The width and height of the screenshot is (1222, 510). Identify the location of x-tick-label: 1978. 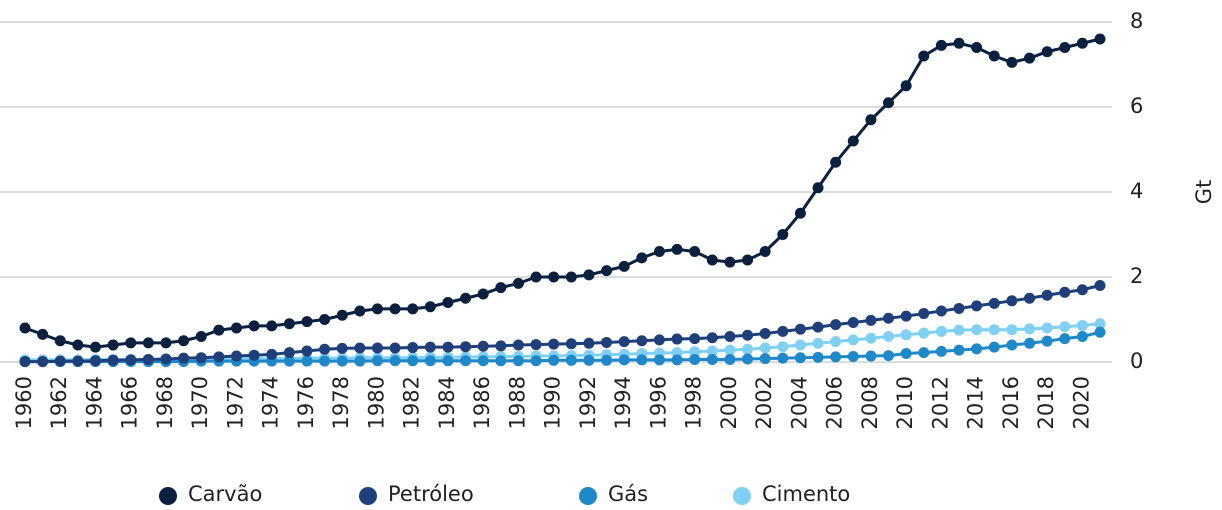
(341, 402).